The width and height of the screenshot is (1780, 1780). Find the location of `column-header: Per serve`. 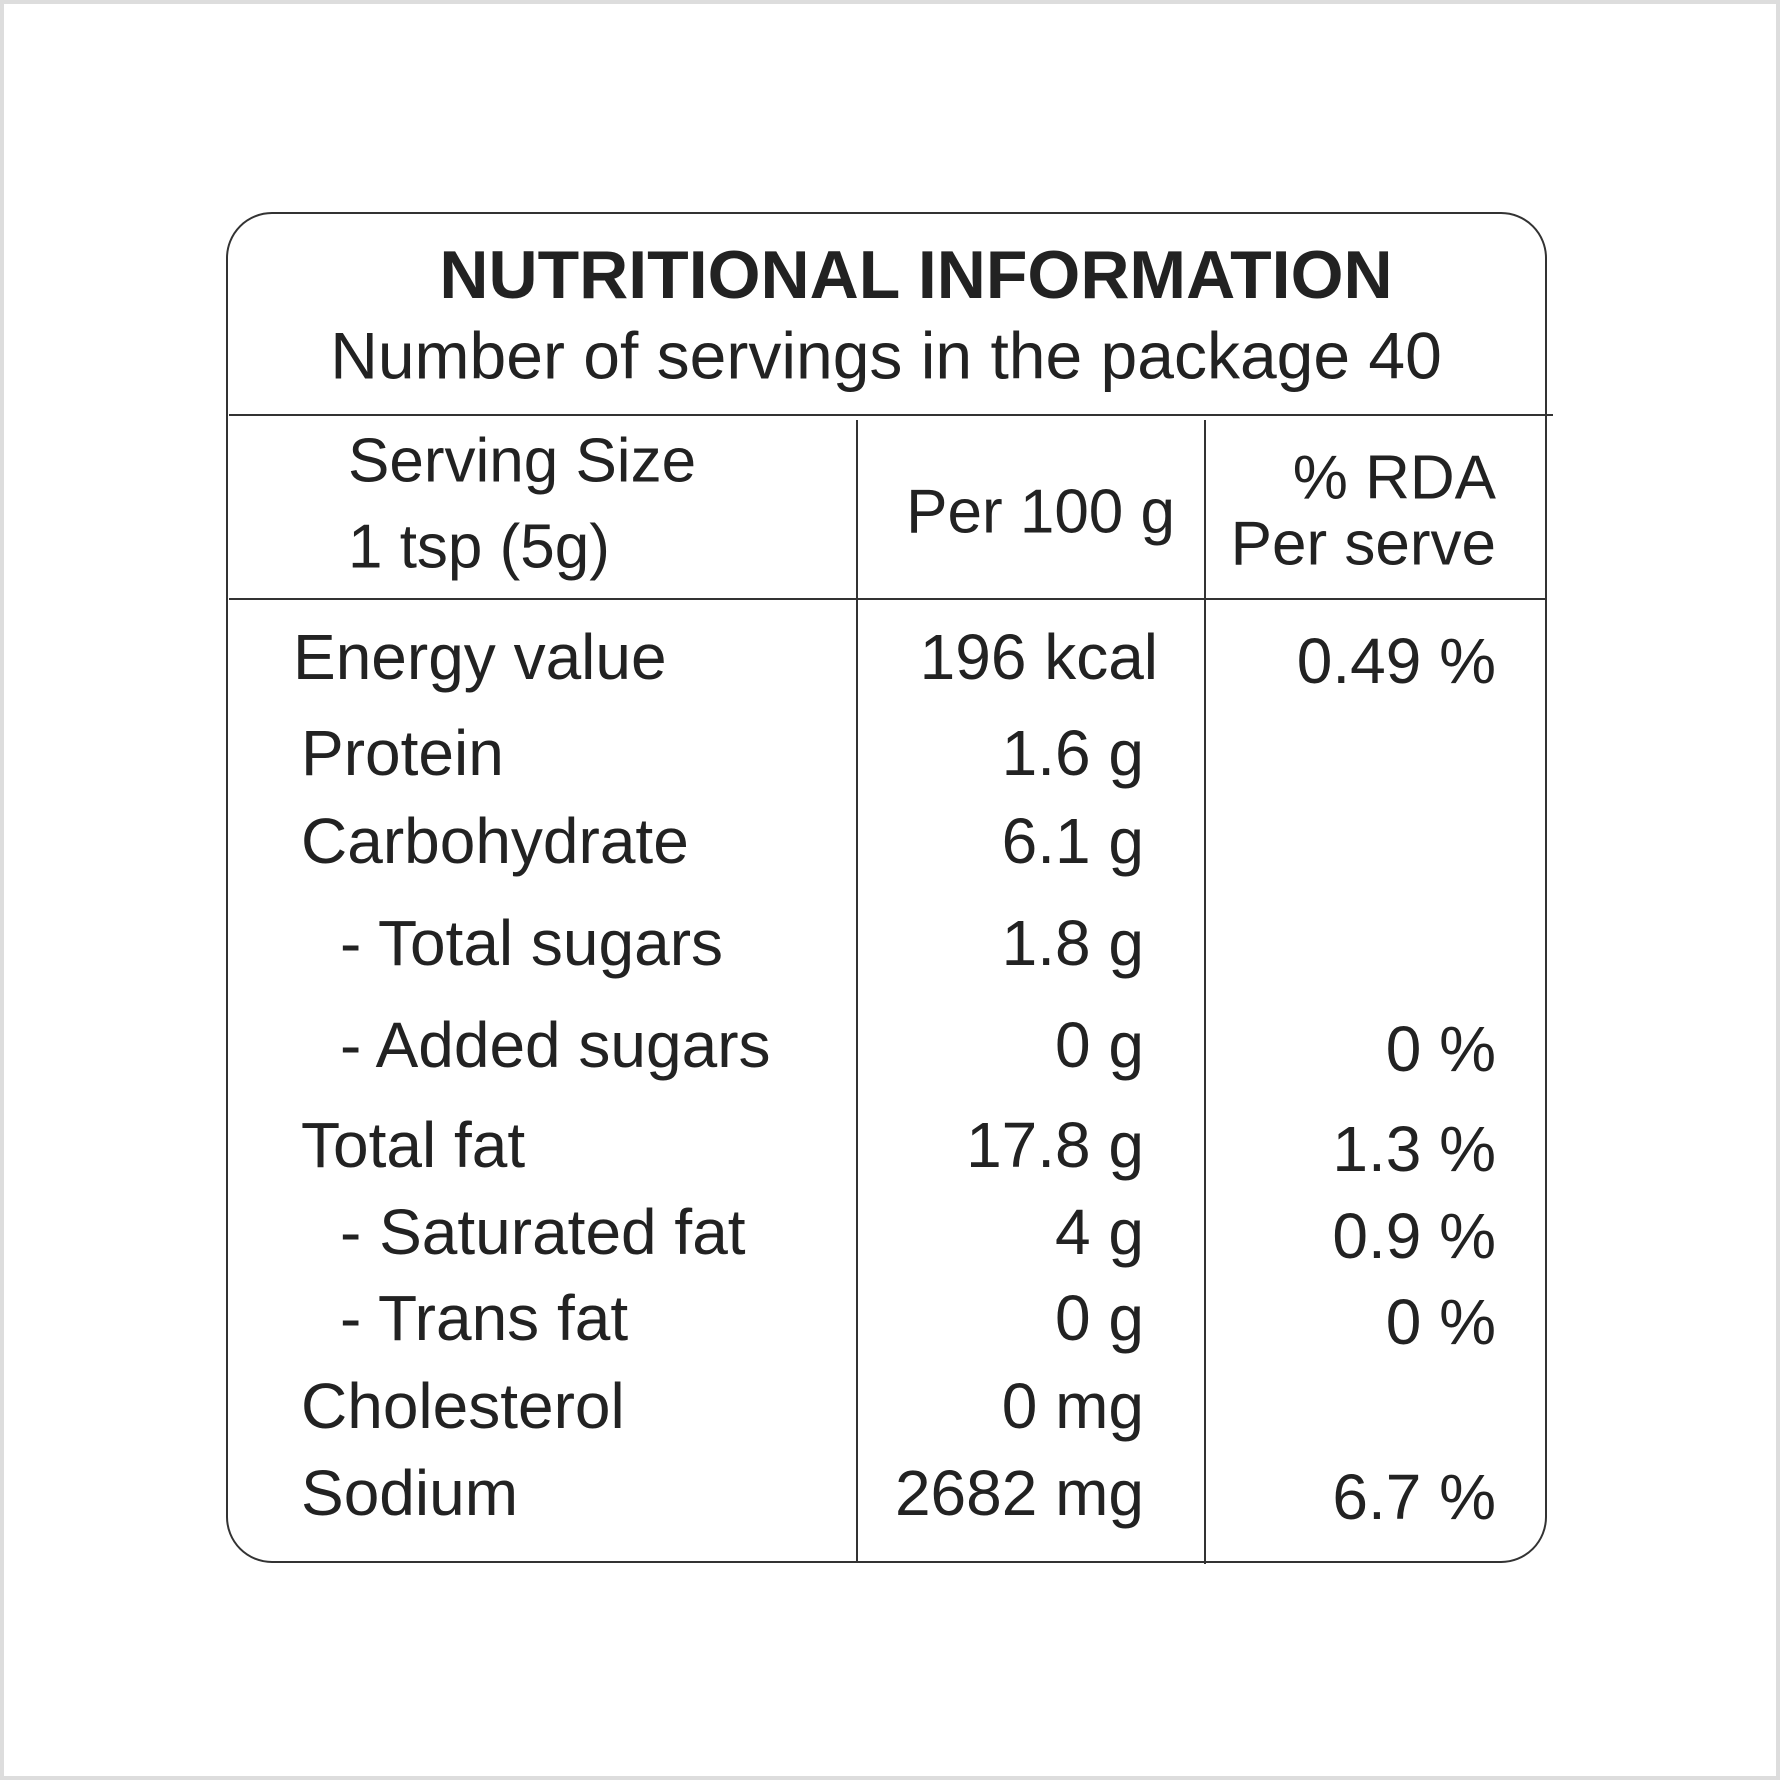

column-header: Per serve is located at coordinates (1363, 543).